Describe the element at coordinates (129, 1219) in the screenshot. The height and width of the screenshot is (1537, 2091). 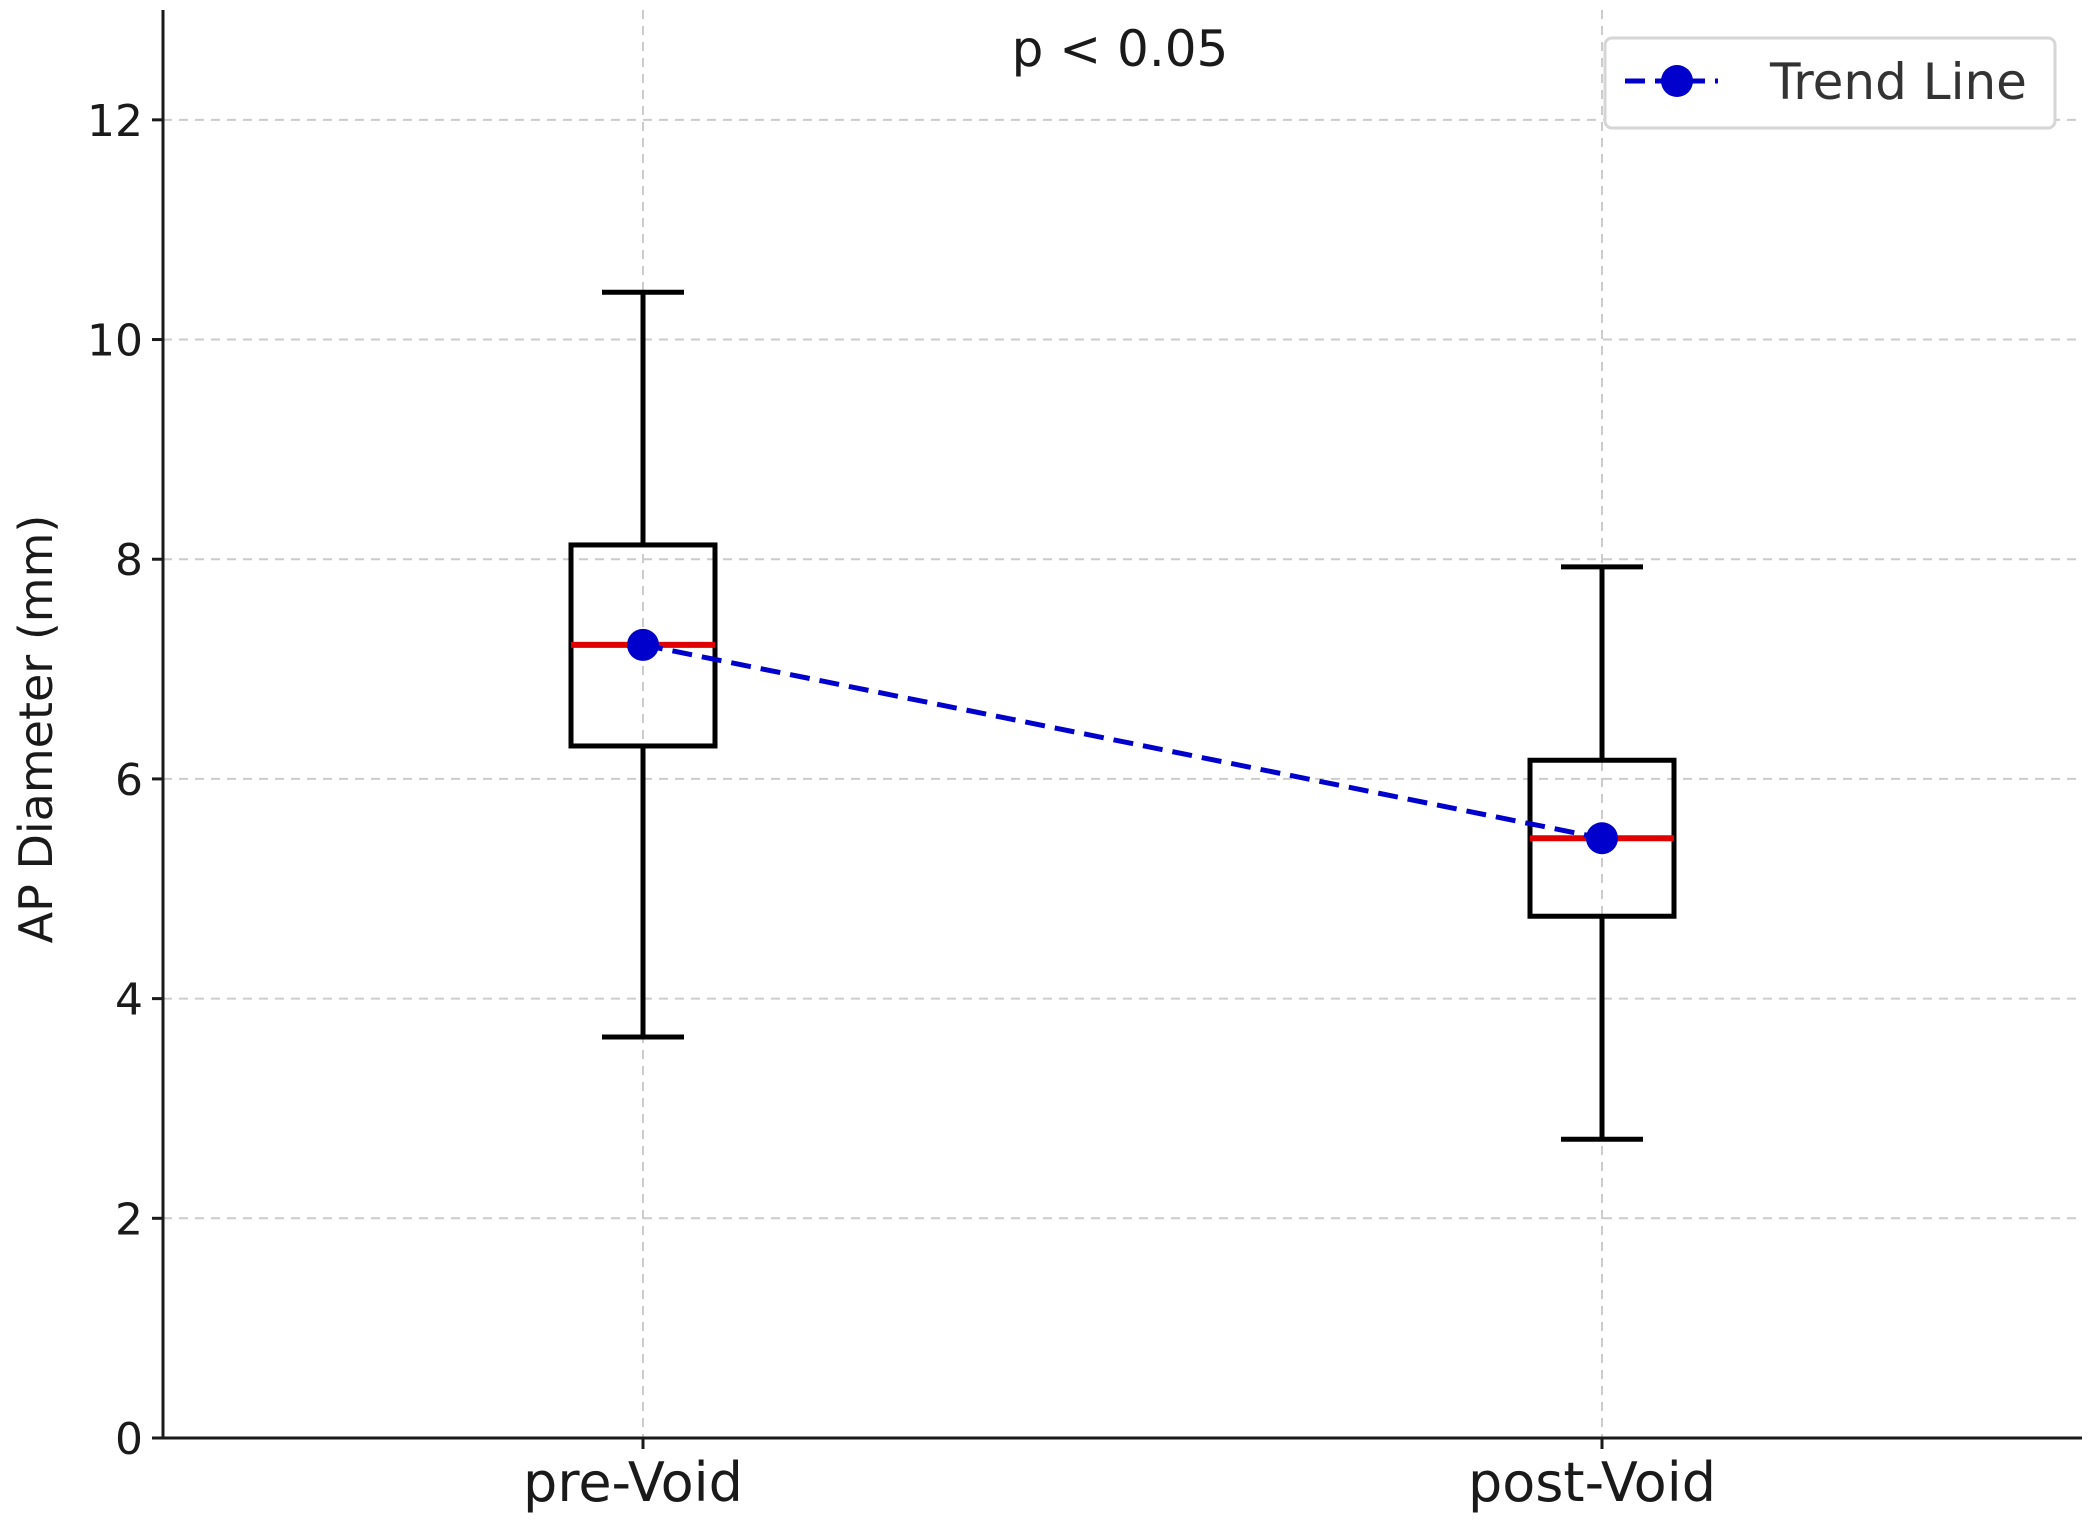
I see `y-tick-label: 2` at that location.